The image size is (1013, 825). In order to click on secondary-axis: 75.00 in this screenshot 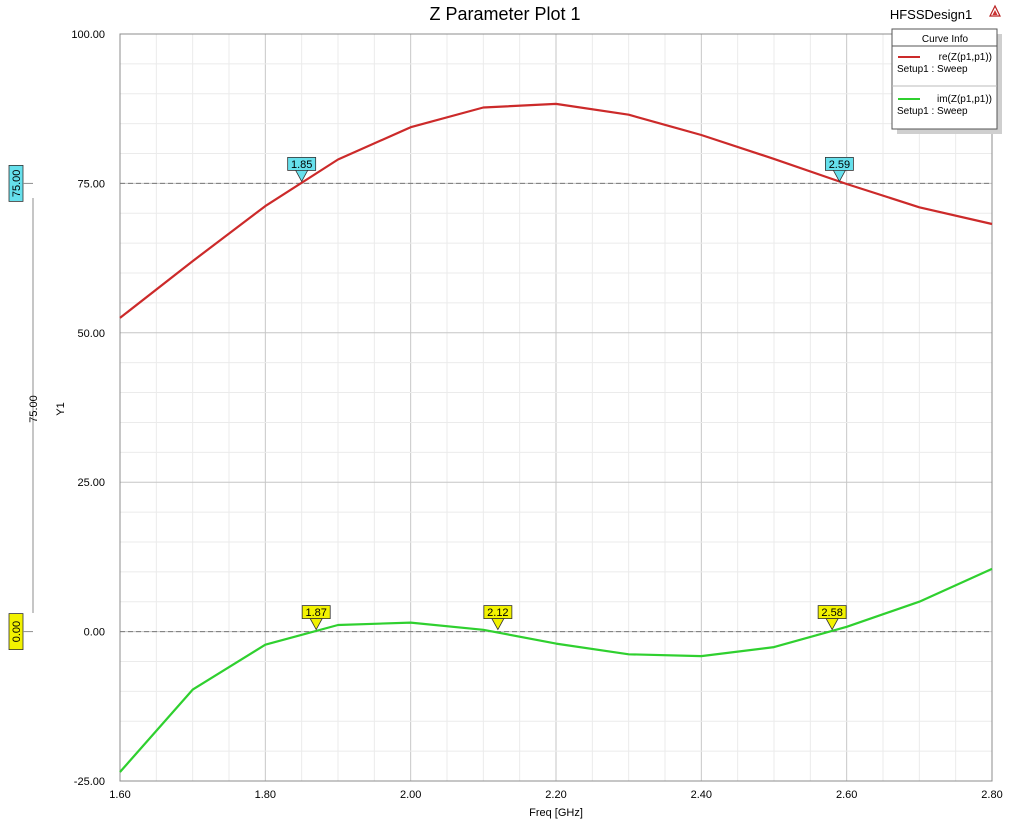, I will do `click(34, 405)`.